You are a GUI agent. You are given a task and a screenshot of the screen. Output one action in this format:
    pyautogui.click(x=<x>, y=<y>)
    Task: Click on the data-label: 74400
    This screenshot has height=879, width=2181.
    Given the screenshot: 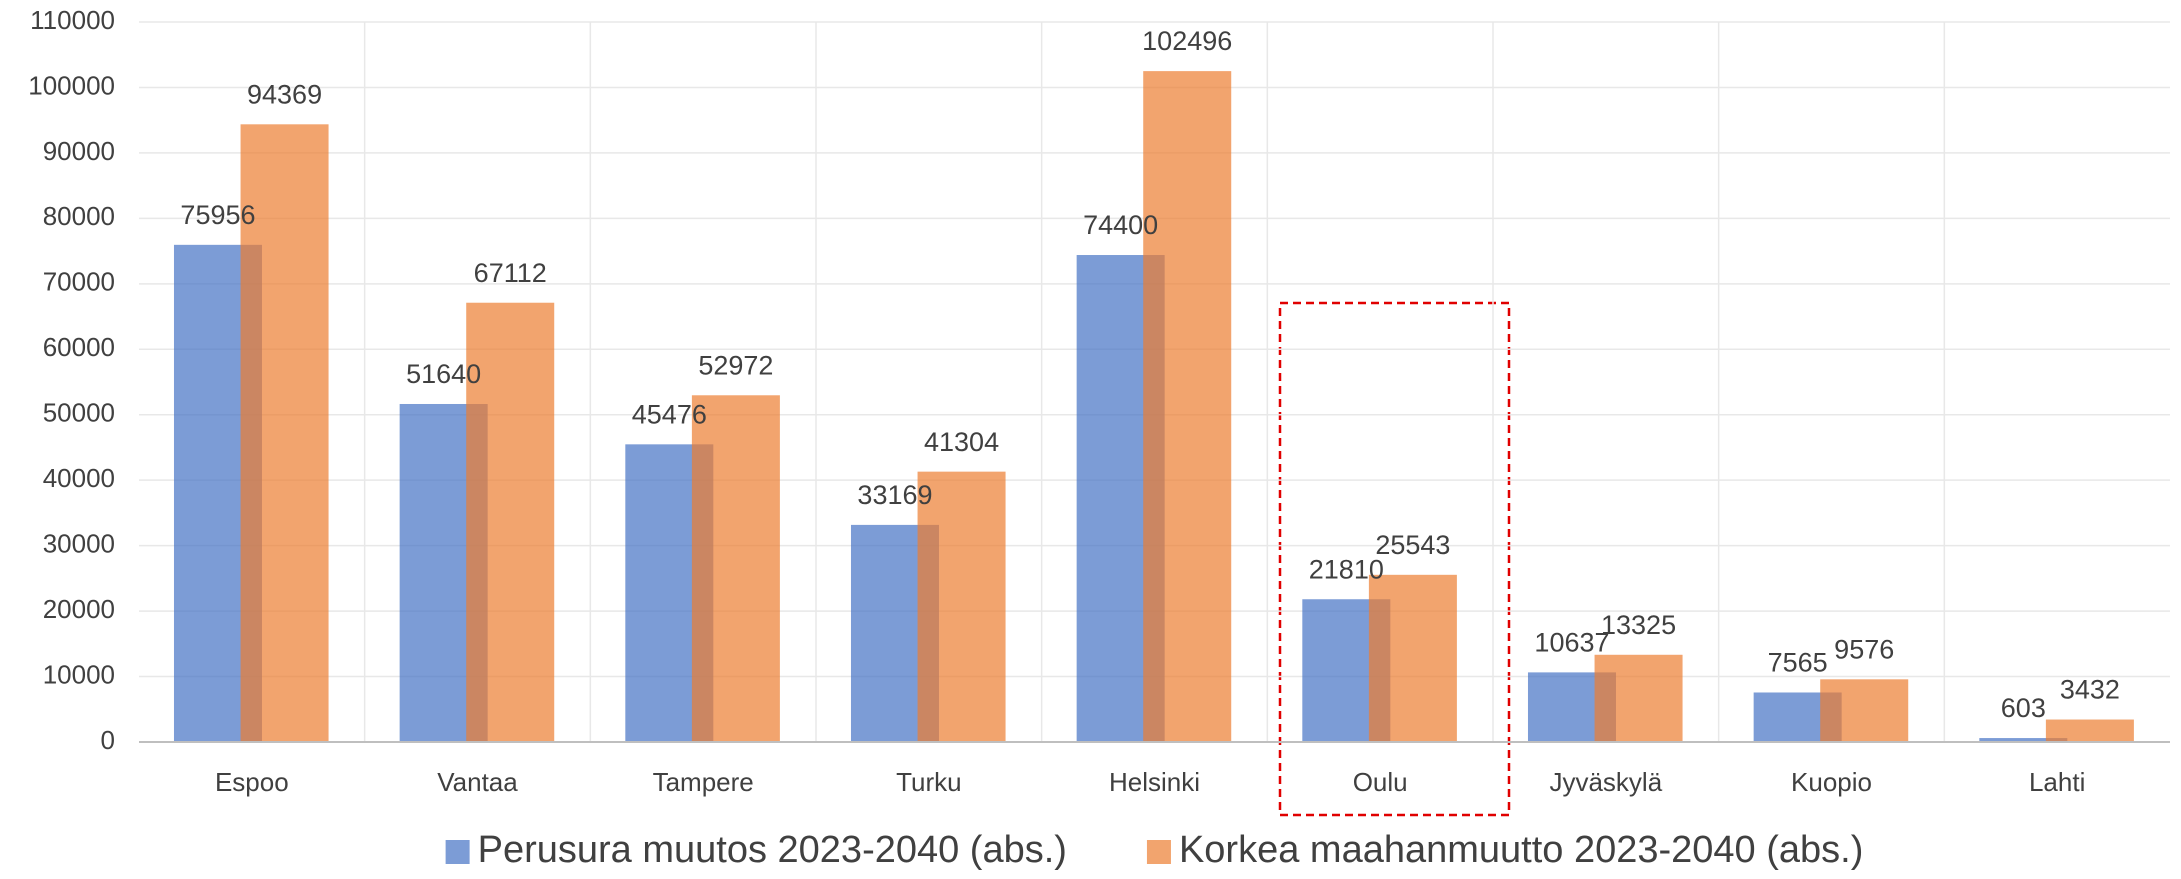 What is the action you would take?
    pyautogui.click(x=1120, y=225)
    